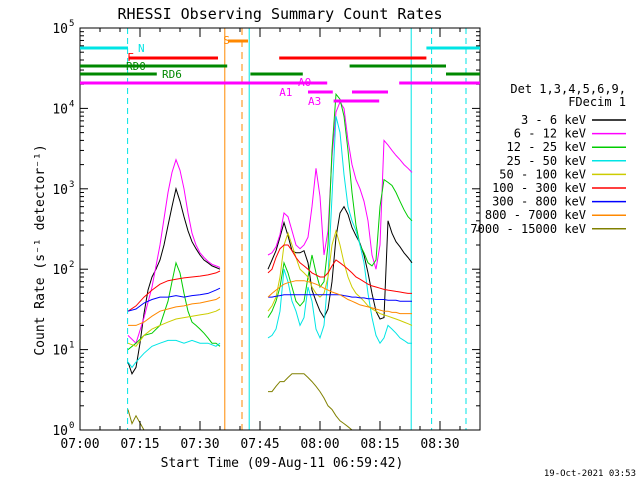  What do you see at coordinates (71, 265) in the screenshot?
I see `y-tick-exponent: 2` at bounding box center [71, 265].